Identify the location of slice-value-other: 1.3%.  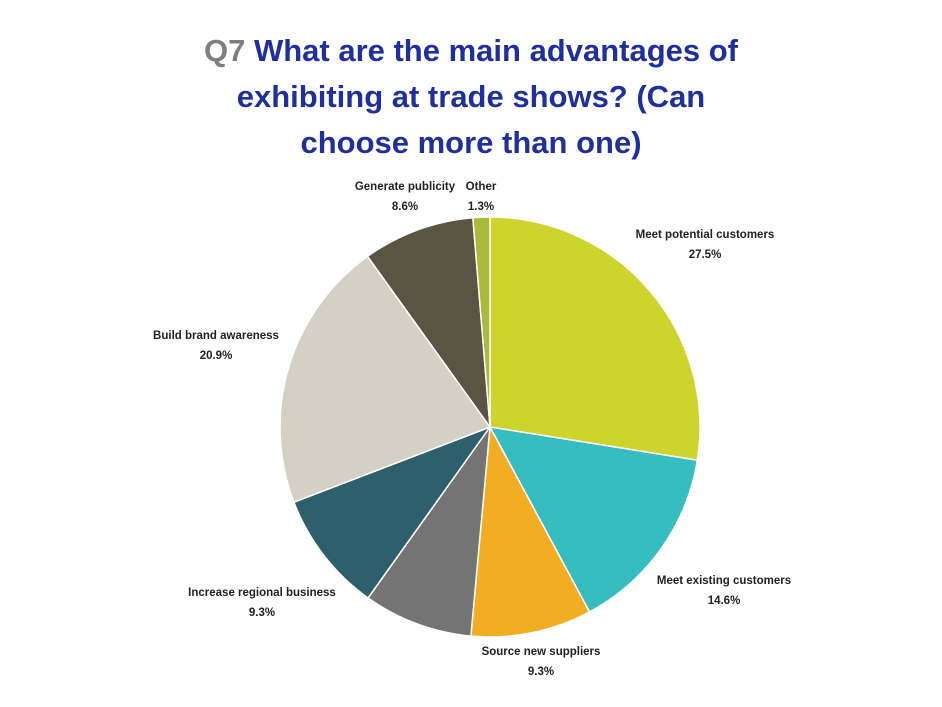
(481, 207).